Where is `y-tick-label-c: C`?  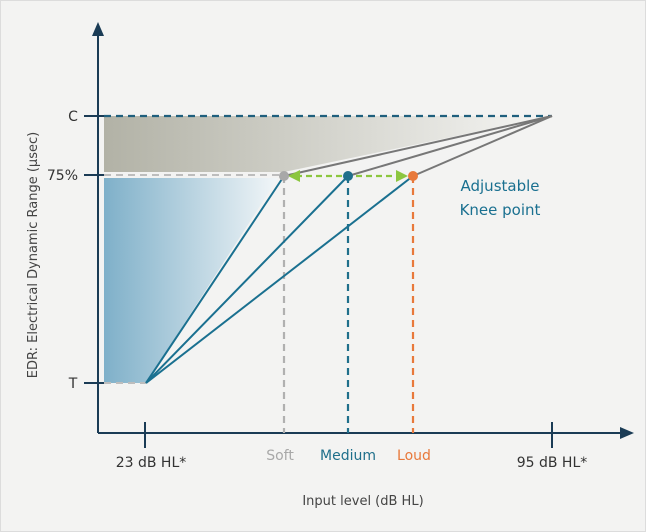 y-tick-label-c: C is located at coordinates (73, 117).